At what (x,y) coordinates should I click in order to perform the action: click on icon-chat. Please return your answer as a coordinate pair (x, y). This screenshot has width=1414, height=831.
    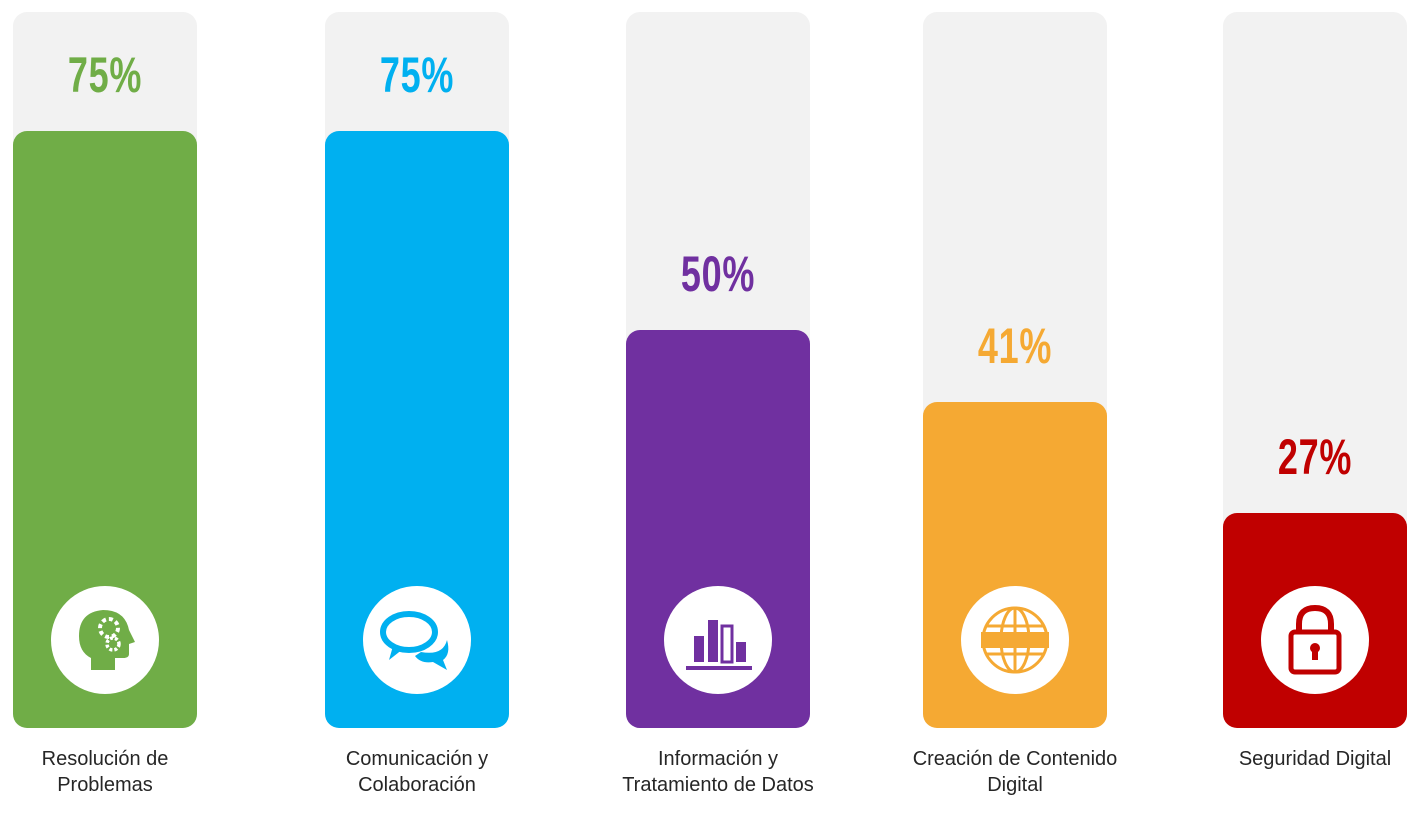
    Looking at the image, I should click on (417, 640).